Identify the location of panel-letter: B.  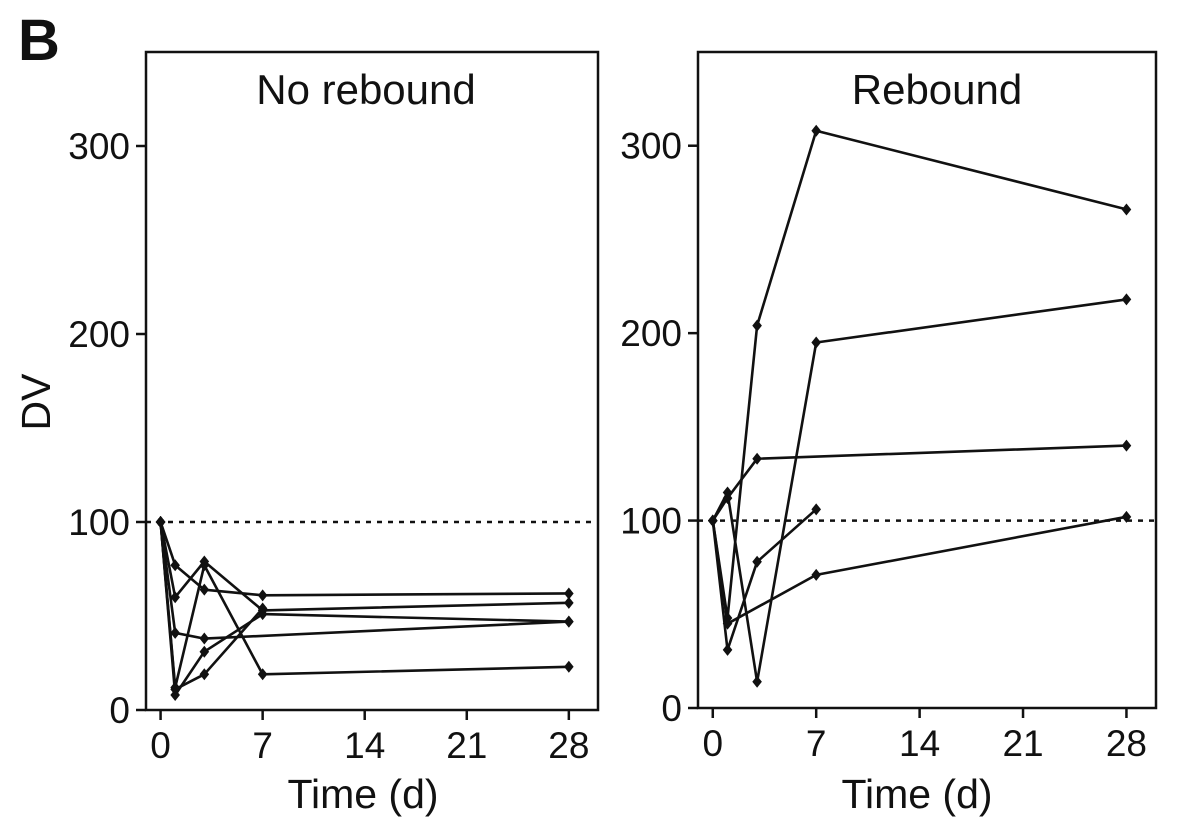
(39, 40).